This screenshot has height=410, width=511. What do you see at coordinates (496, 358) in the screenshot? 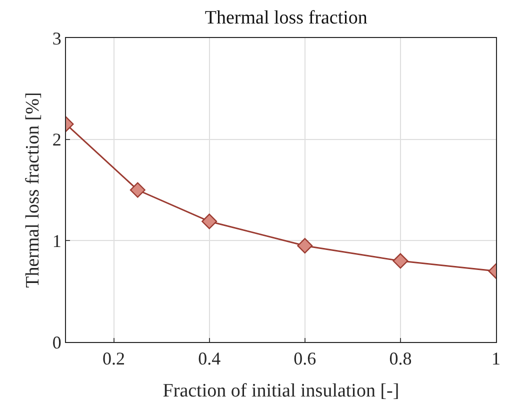
I see `x-tick-label: 1` at bounding box center [496, 358].